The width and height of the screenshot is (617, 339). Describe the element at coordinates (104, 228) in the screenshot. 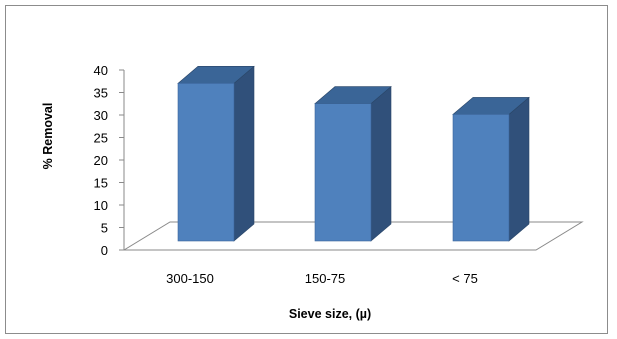

I see `y-tick-label: 5` at that location.